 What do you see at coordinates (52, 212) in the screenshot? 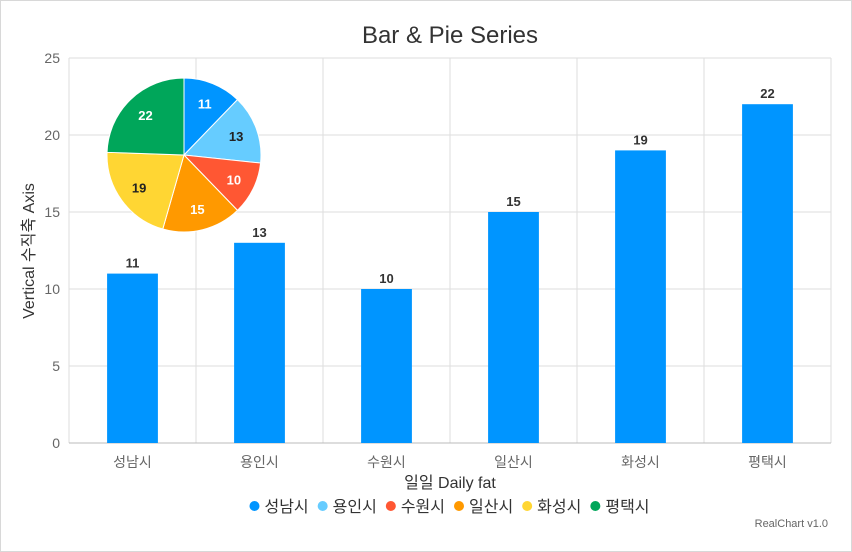
I see `y-tick-label: 15` at bounding box center [52, 212].